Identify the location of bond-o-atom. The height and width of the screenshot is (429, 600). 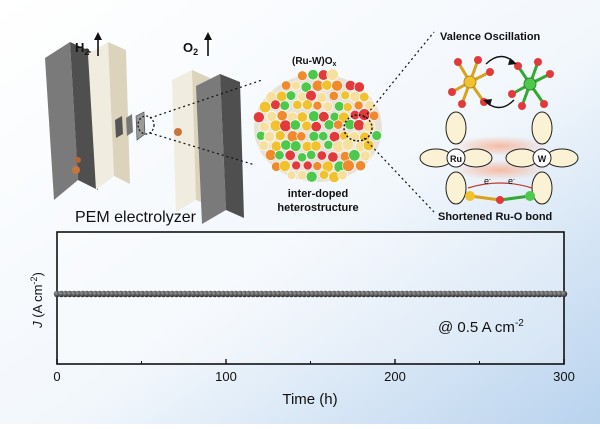
(500, 200).